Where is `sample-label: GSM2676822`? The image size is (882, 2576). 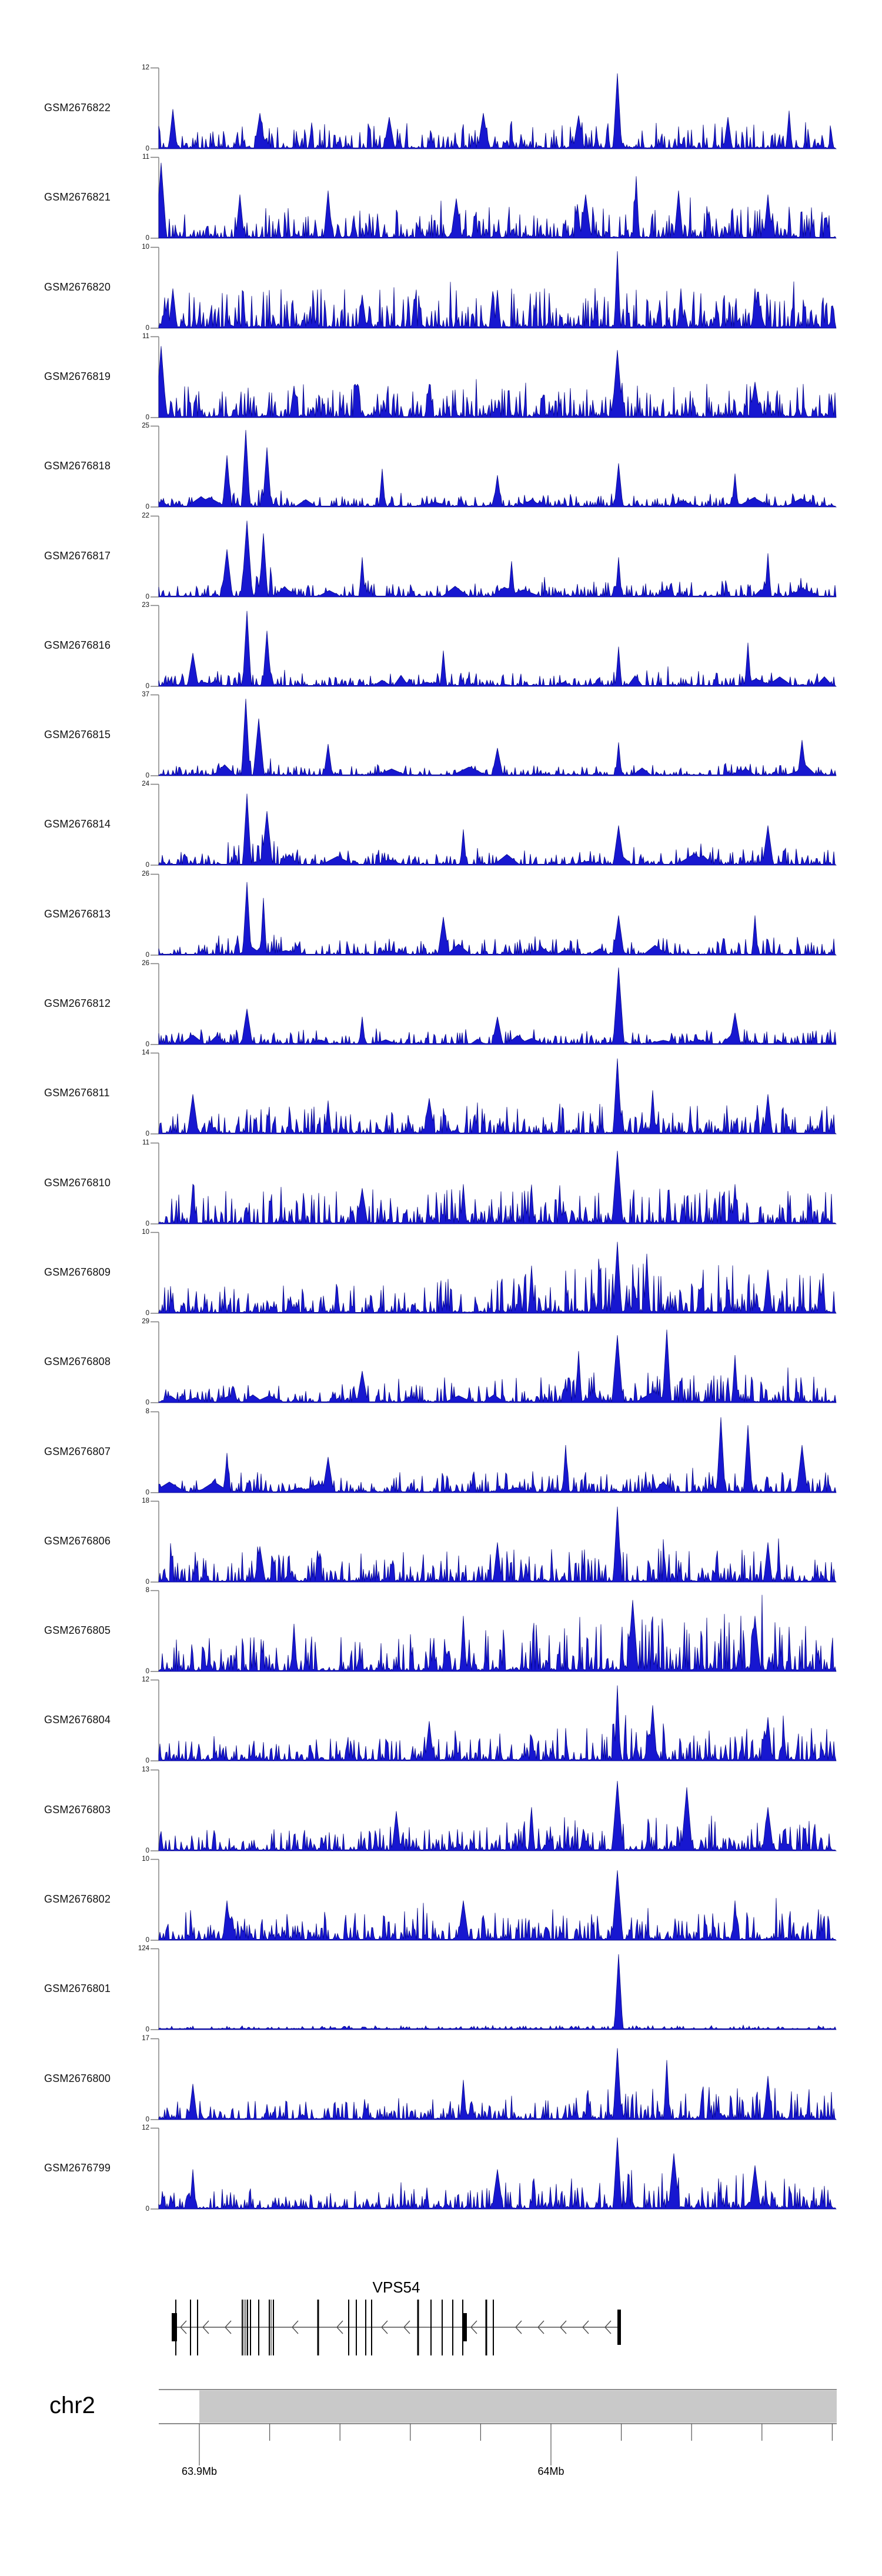
sample-label: GSM2676822 is located at coordinates (77, 108).